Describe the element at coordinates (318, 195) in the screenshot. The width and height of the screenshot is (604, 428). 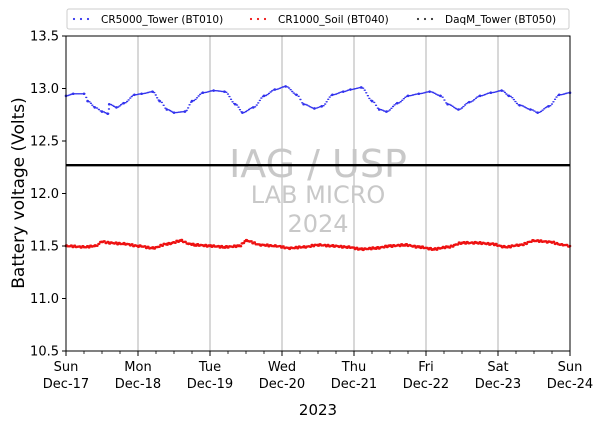
I see `watermark-line-2: LAB MICRO` at that location.